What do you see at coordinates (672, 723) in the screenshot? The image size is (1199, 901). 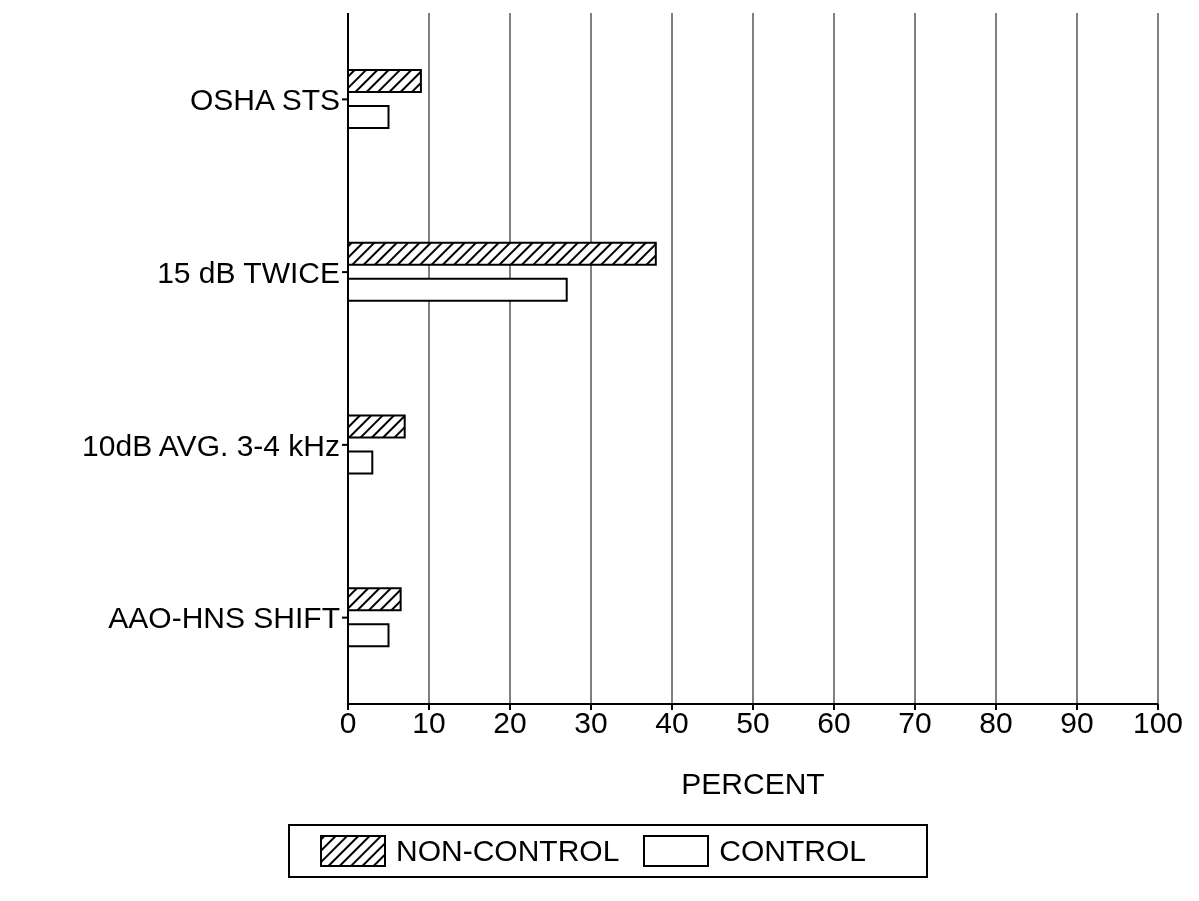 I see `x-tick-label: 40` at bounding box center [672, 723].